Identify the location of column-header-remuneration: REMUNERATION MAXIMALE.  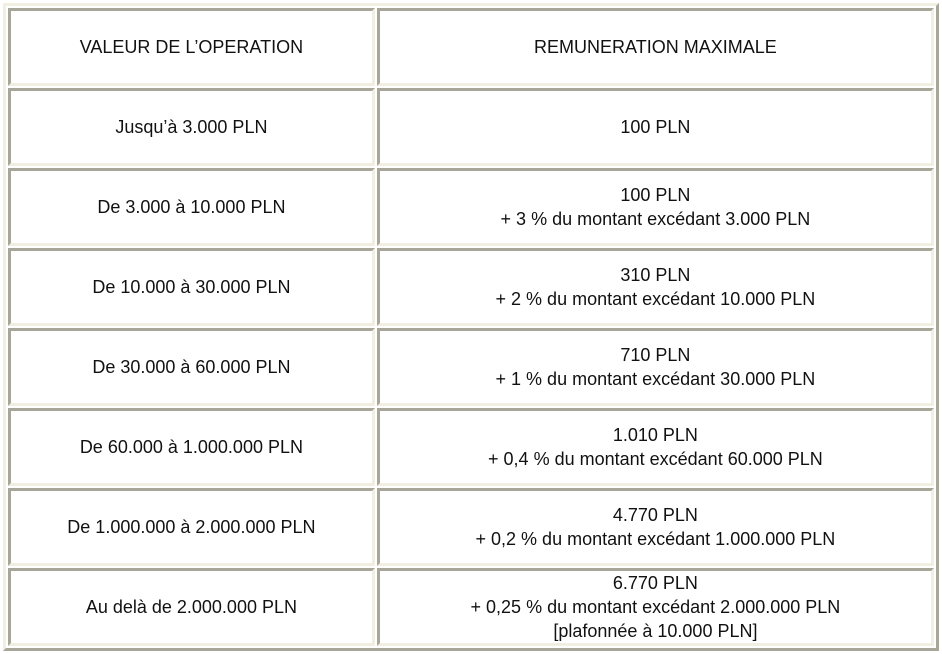
(655, 47).